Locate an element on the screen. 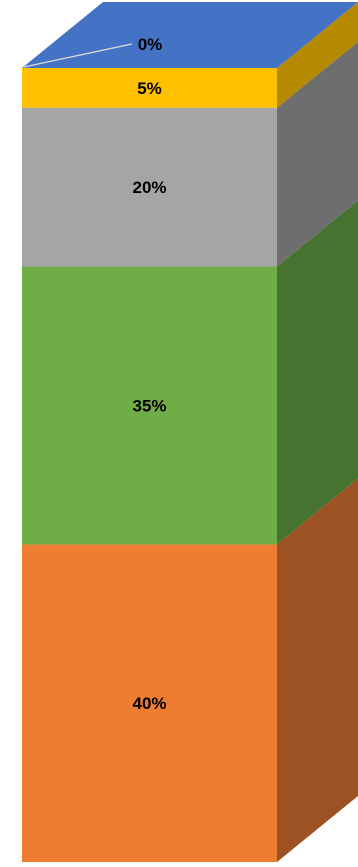  data-label-1: 35% is located at coordinates (149, 405).